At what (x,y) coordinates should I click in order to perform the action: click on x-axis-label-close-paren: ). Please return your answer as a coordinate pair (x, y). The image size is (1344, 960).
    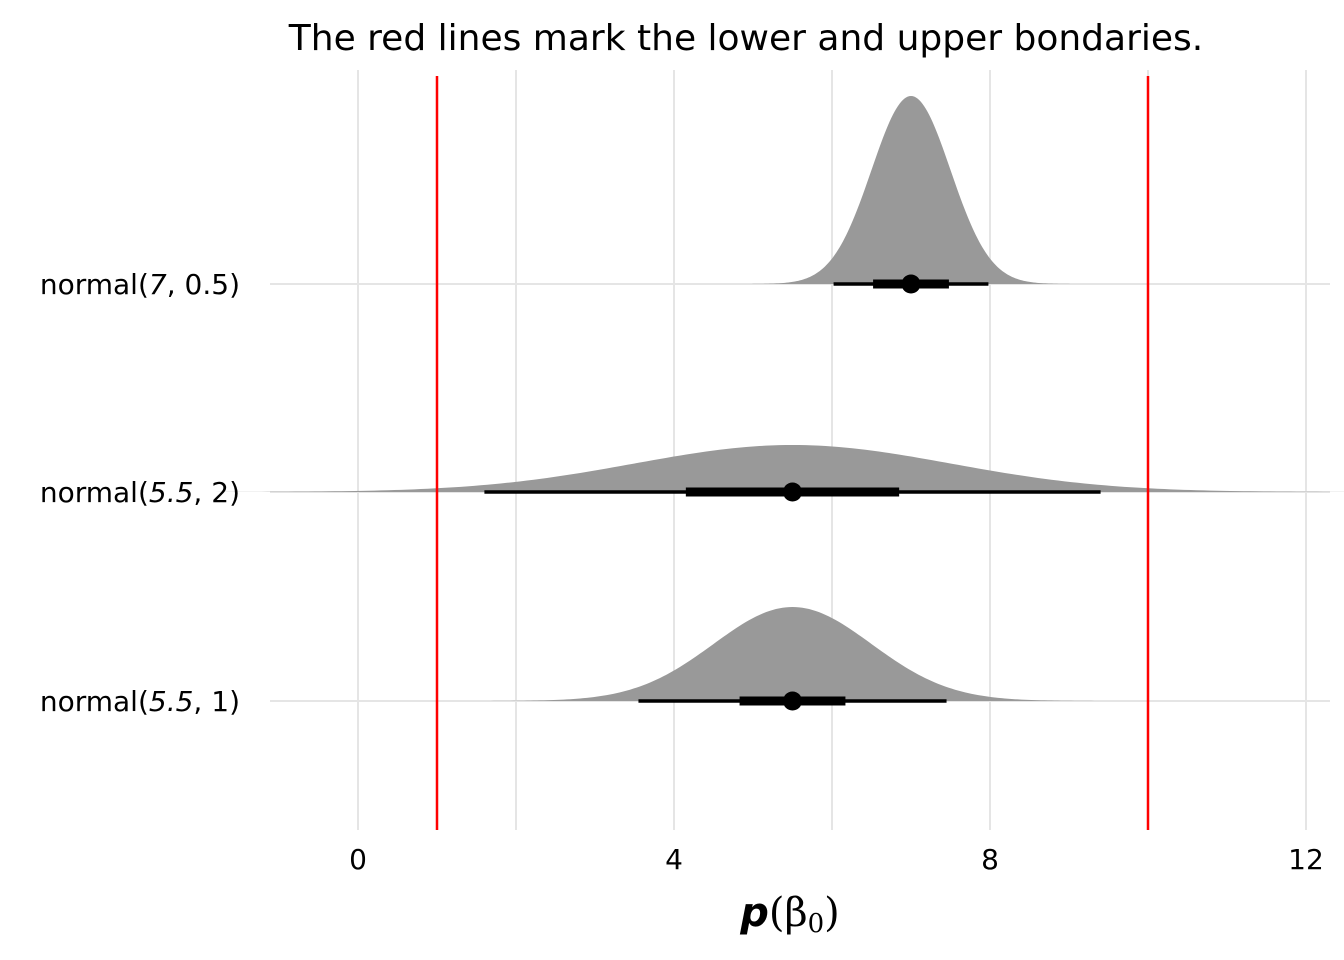
    Looking at the image, I should click on (832, 913).